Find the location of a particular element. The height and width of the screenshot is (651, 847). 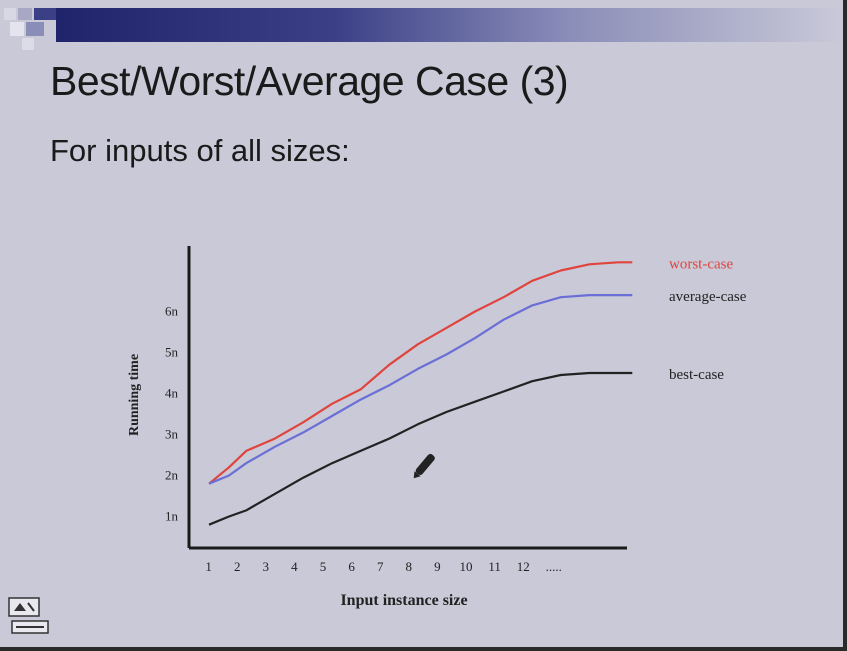

y-tick-label: 4n is located at coordinates (172, 393).